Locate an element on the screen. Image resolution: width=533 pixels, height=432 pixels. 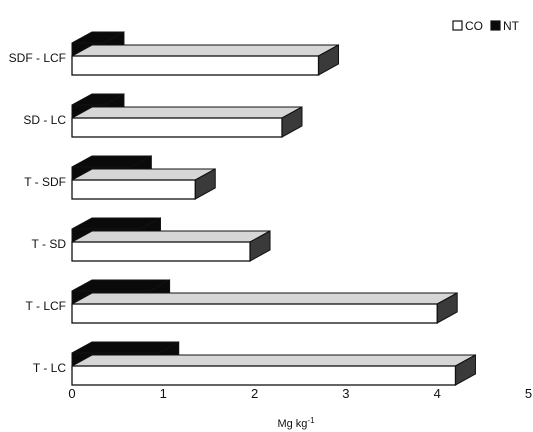
x-tick-label: 5 is located at coordinates (528, 393).